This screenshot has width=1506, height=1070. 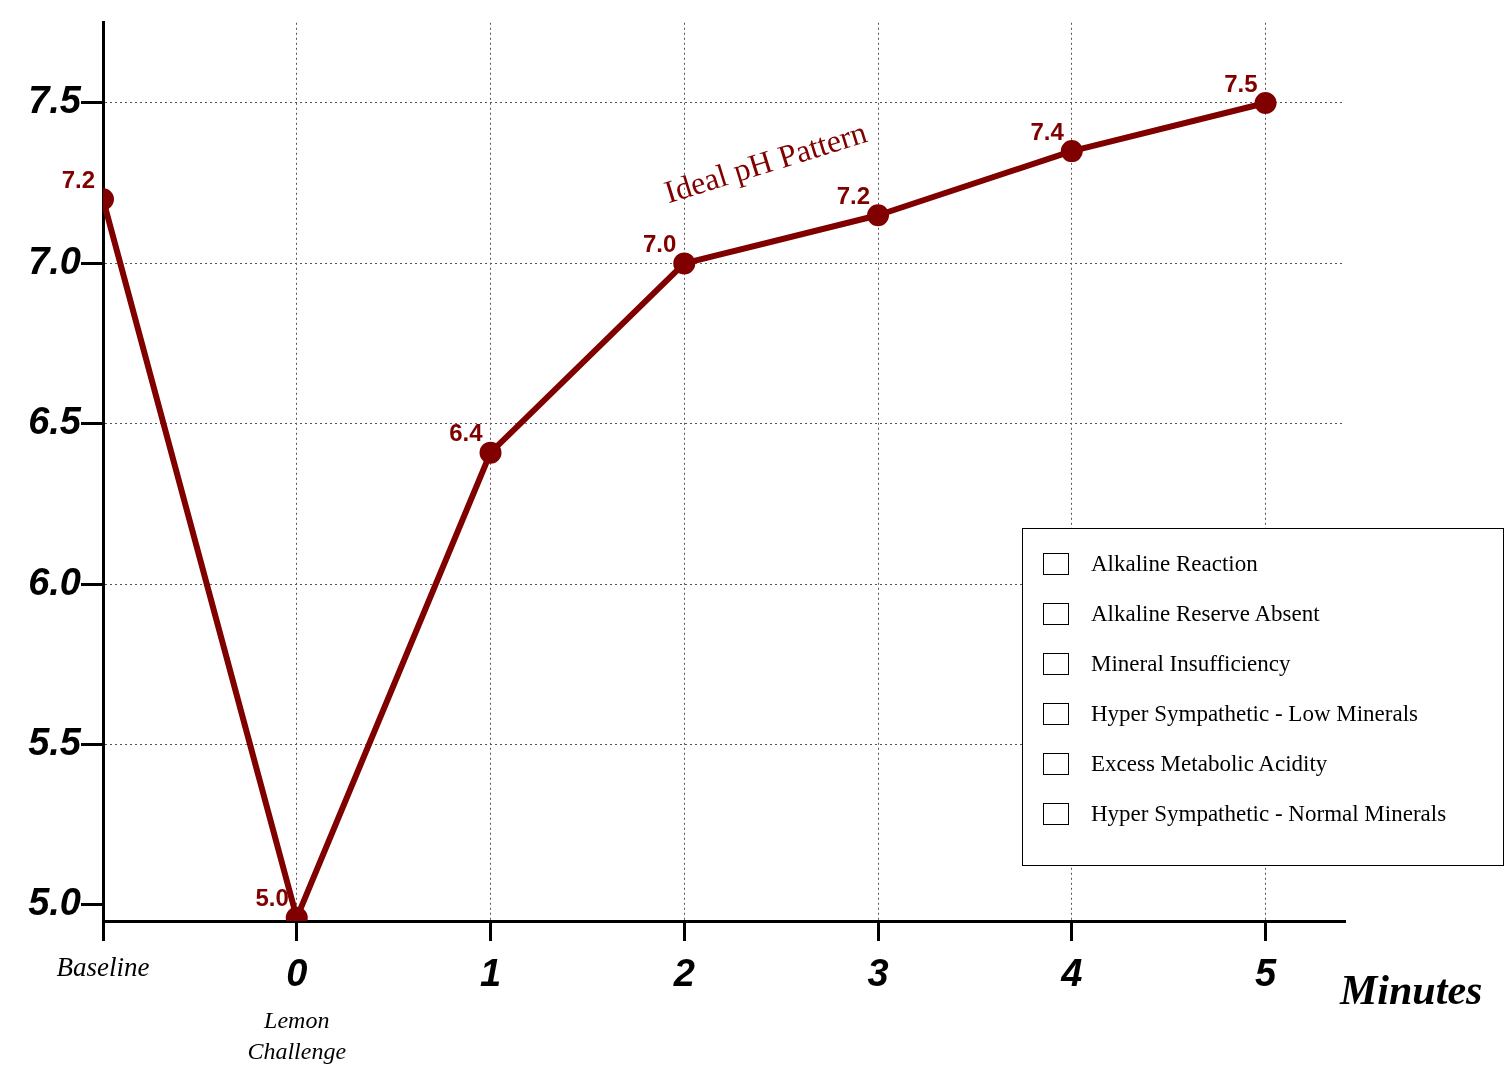 What do you see at coordinates (297, 973) in the screenshot?
I see `x-tick-label: 0` at bounding box center [297, 973].